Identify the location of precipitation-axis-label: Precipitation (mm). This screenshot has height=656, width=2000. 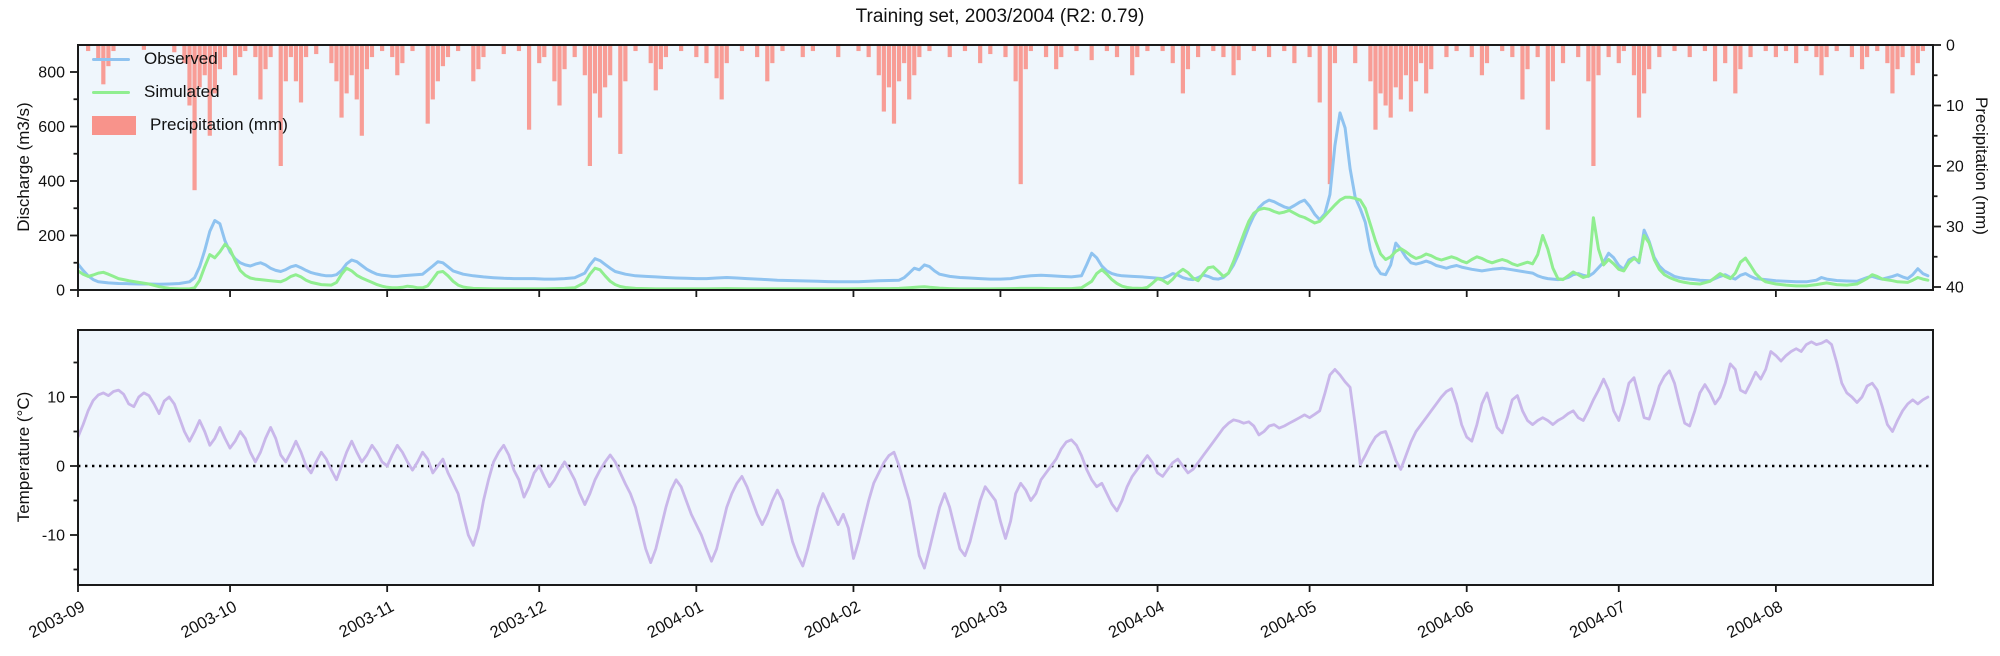
(1981, 166).